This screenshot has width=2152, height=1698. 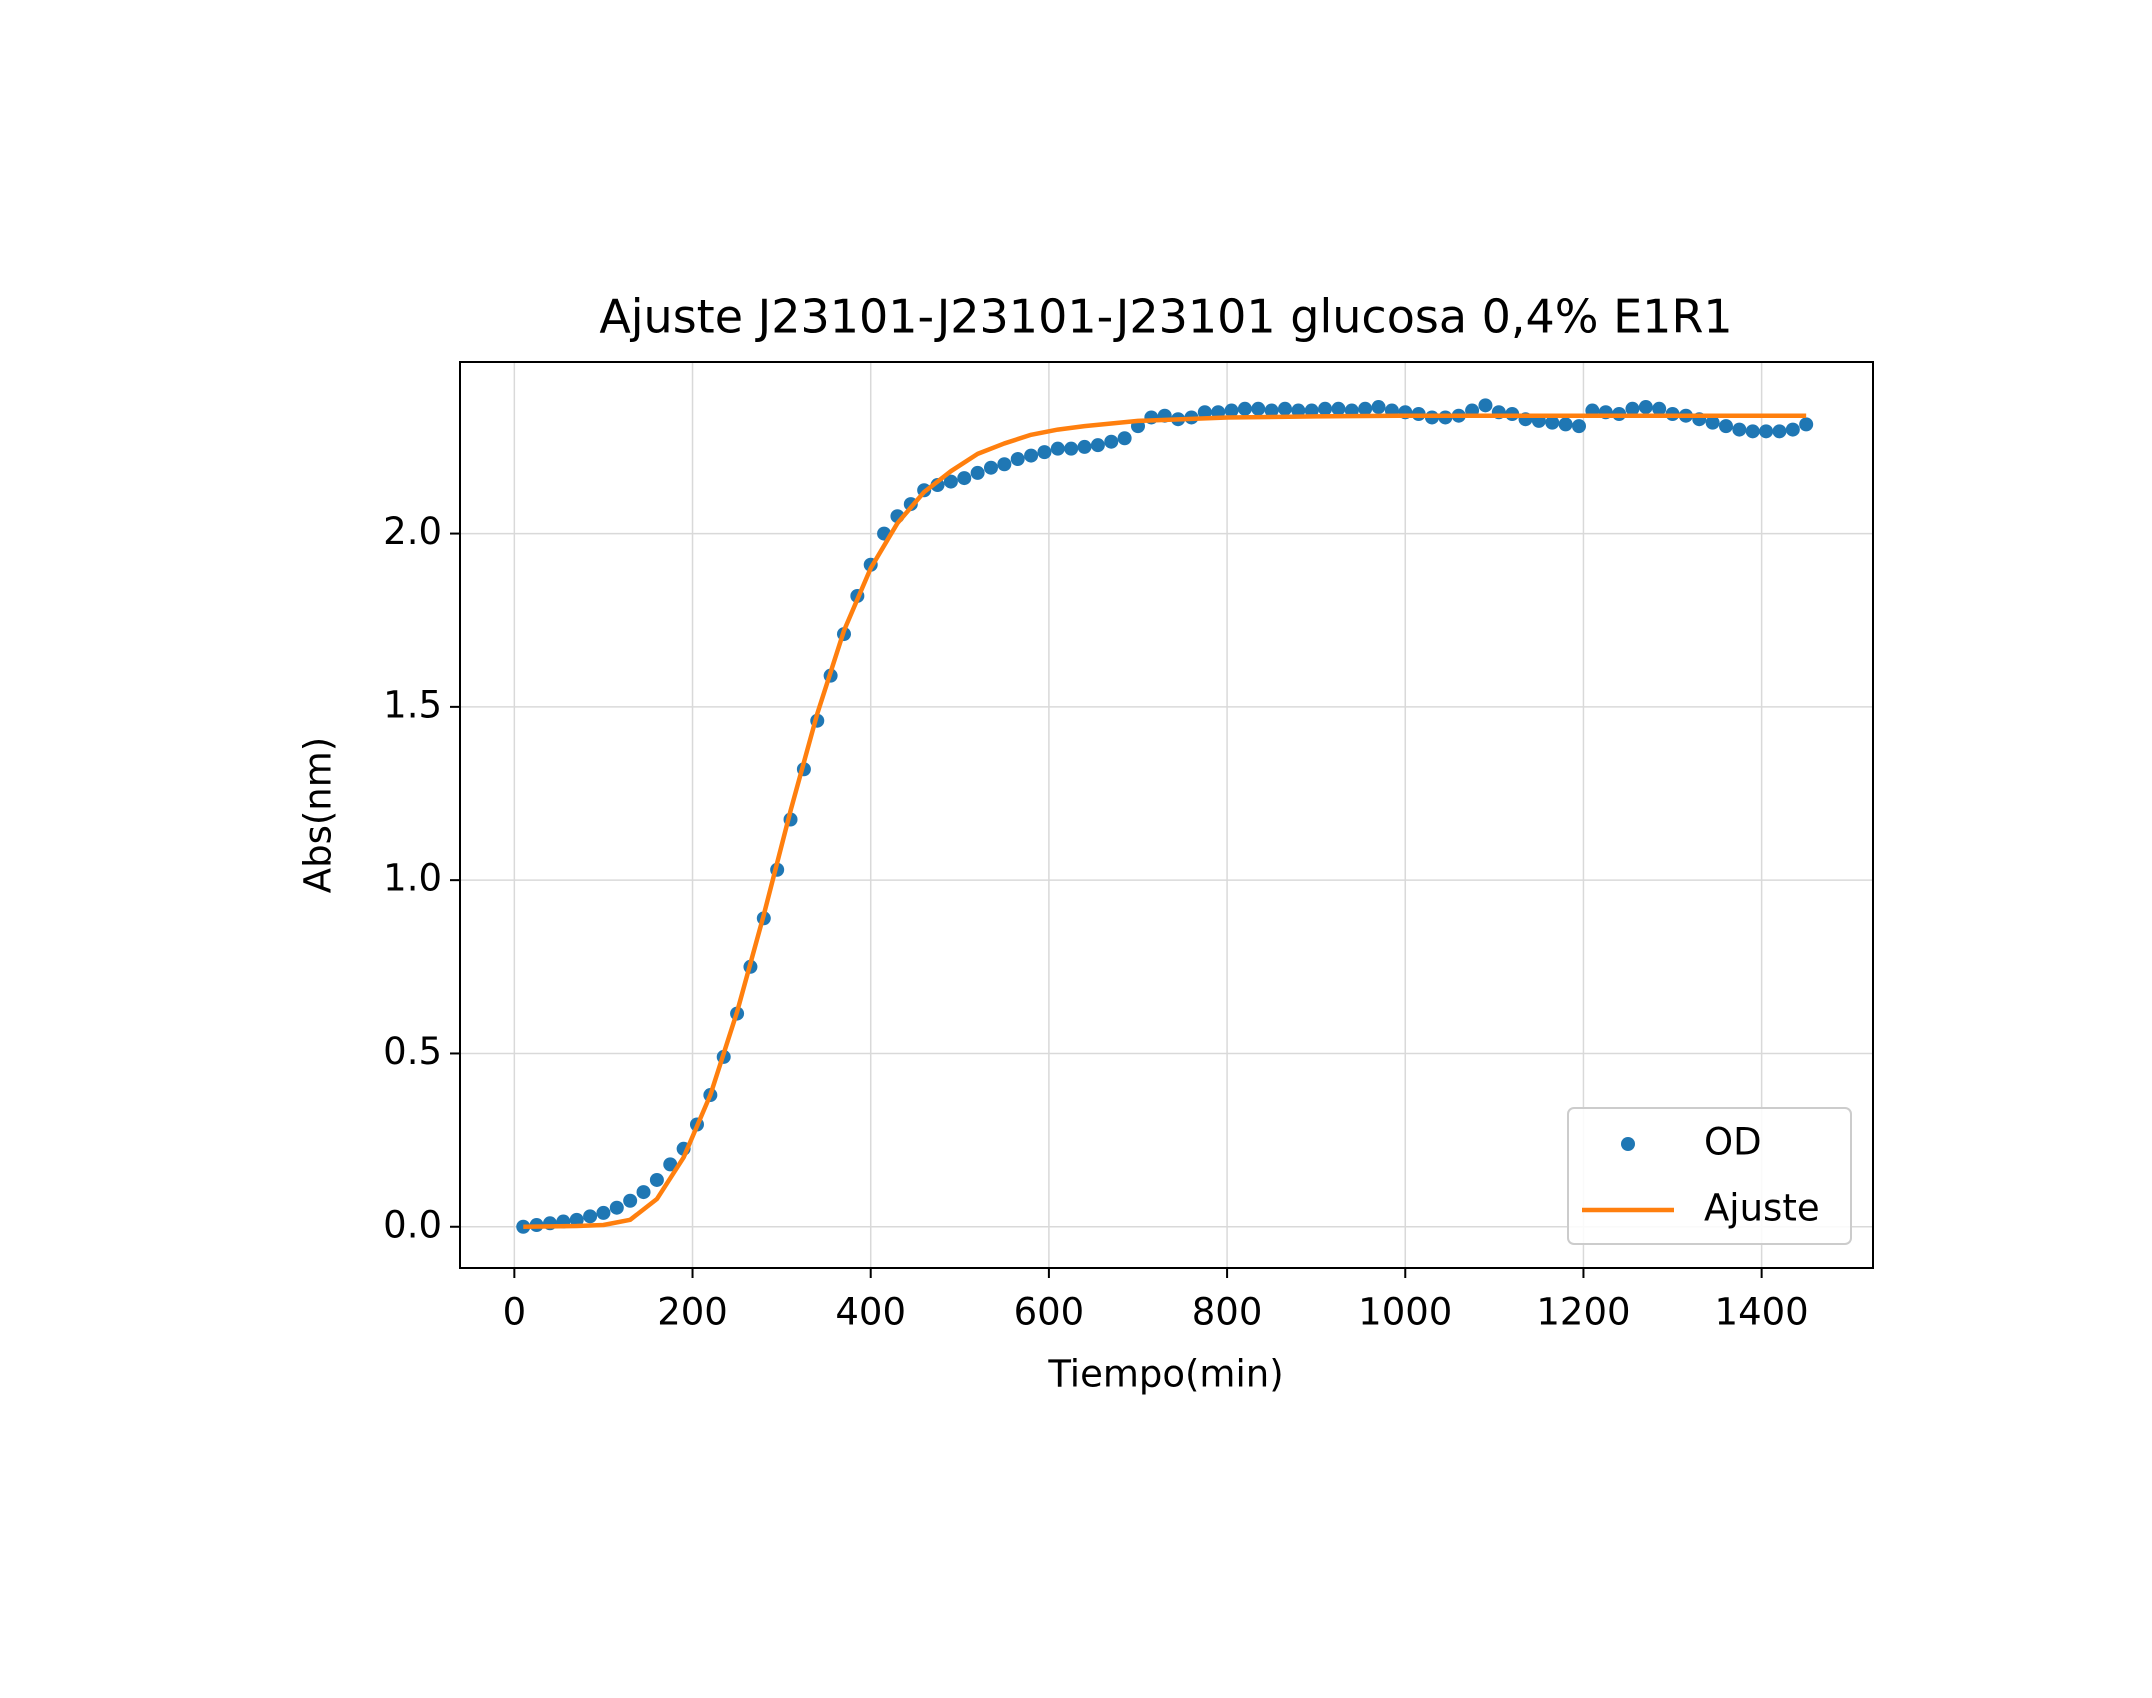 What do you see at coordinates (1733, 1142) in the screenshot?
I see `legend-label: OD` at bounding box center [1733, 1142].